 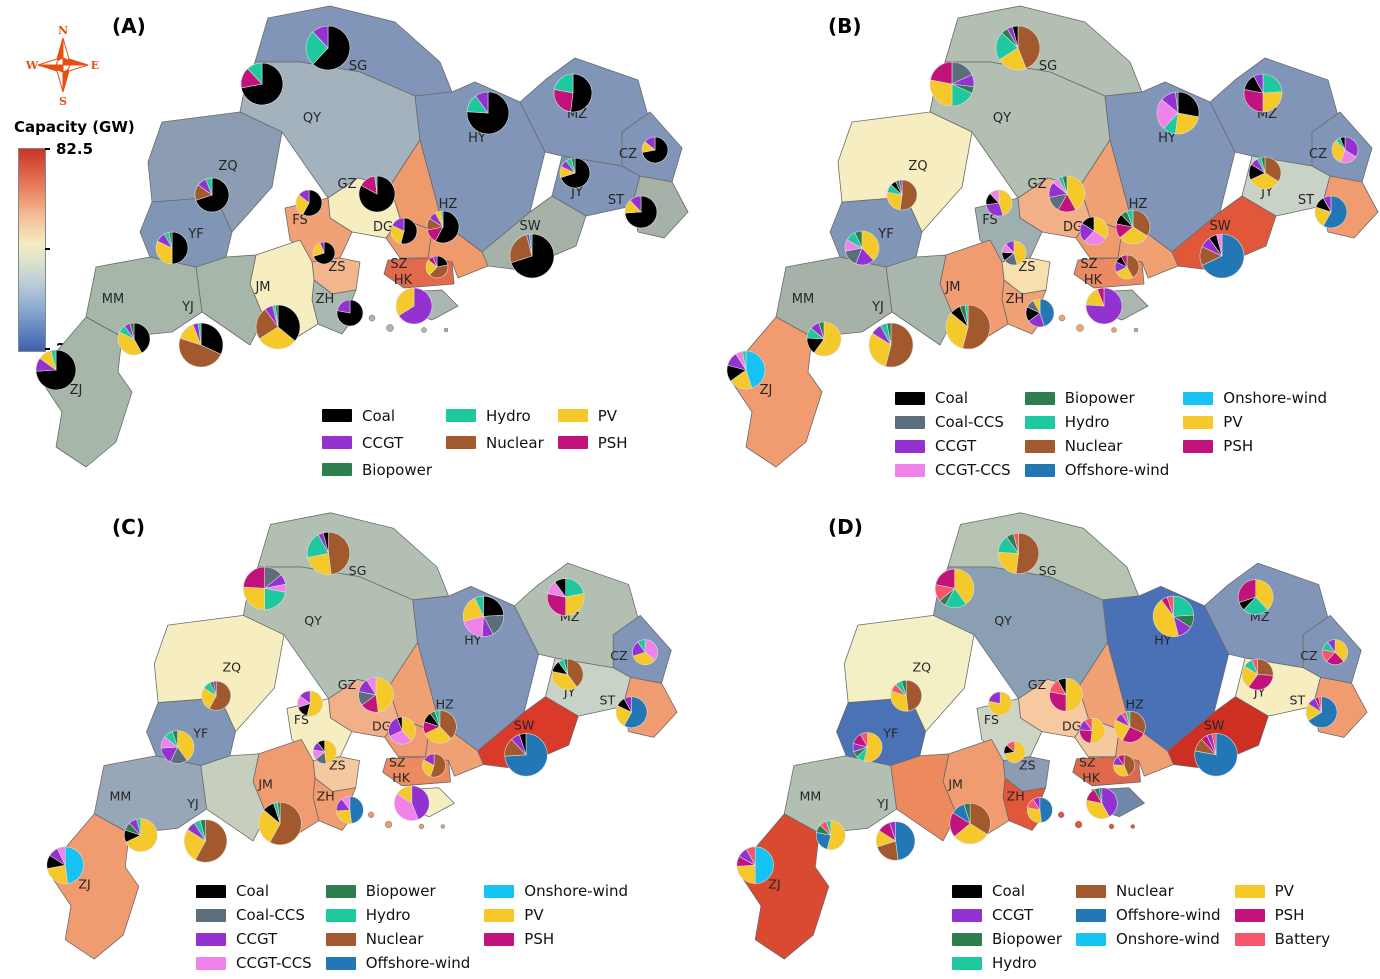 I want to click on pie-slice-zs-ccgt, so click(x=1010, y=247).